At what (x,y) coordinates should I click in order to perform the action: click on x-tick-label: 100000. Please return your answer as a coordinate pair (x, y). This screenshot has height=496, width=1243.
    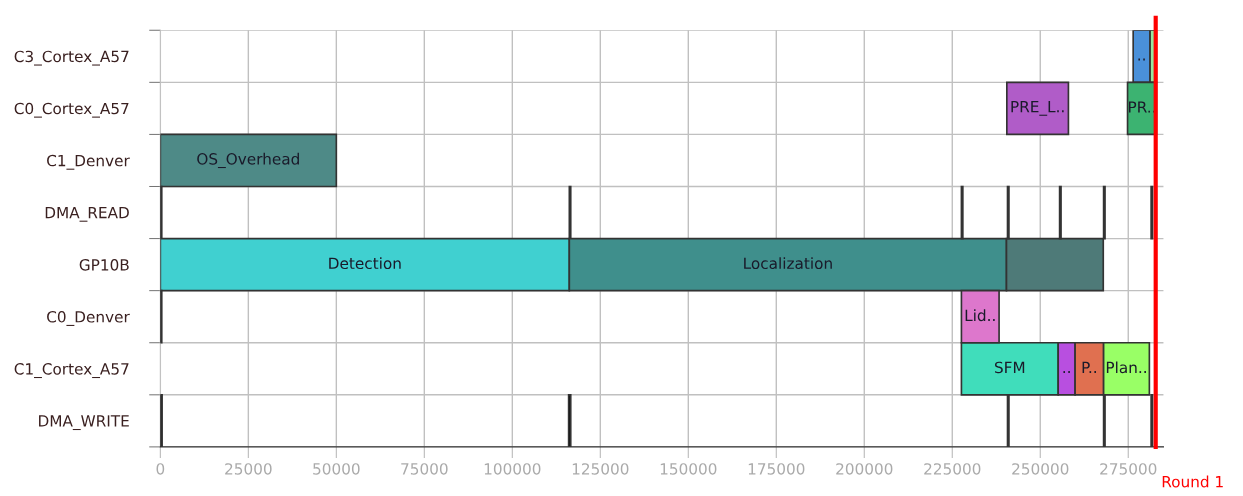
    Looking at the image, I should click on (512, 469).